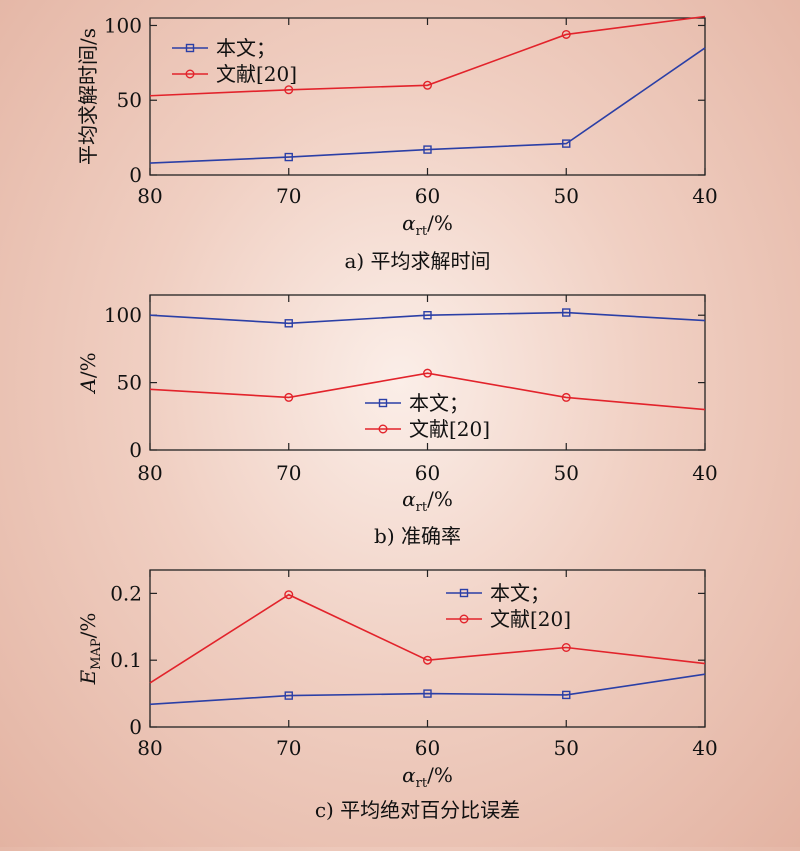 The height and width of the screenshot is (851, 800). I want to click on plot-frame, so click(427, 648).